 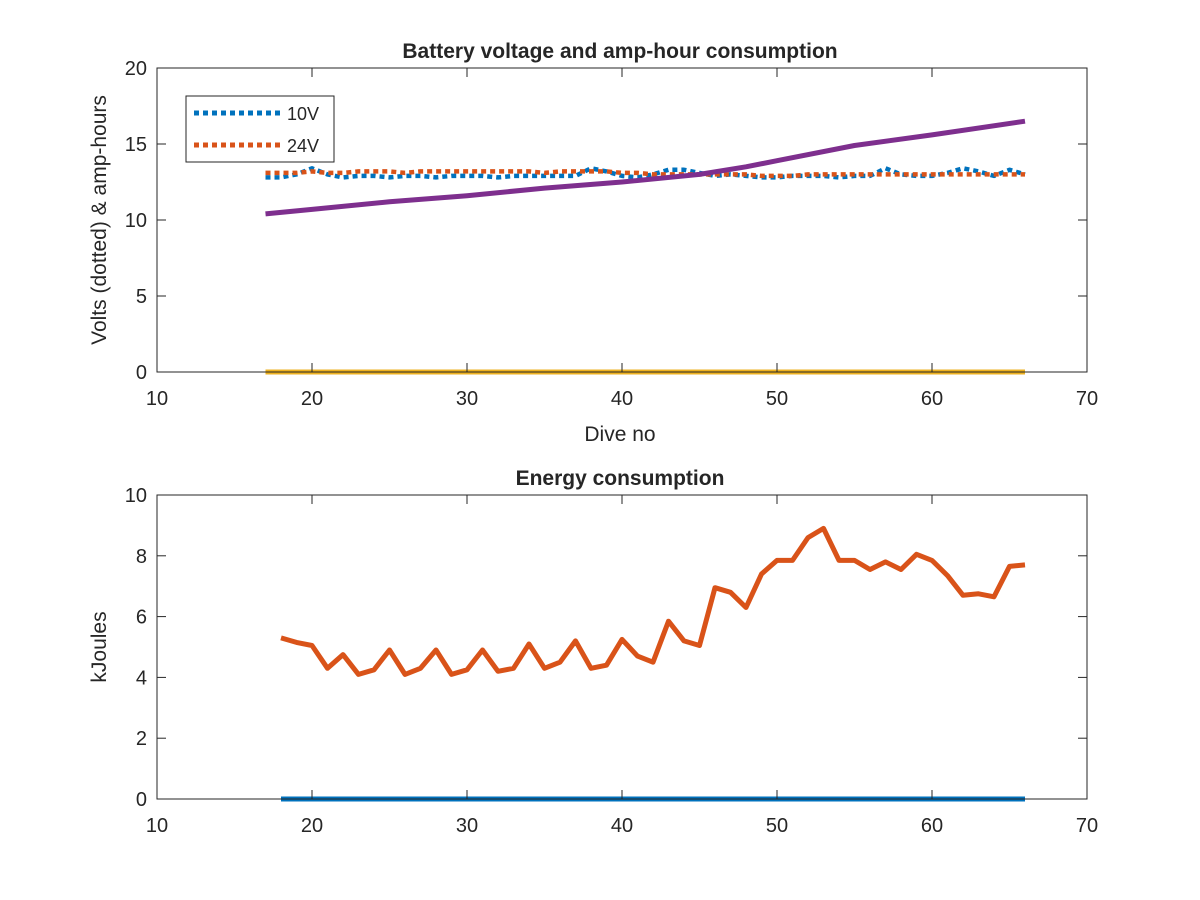 I want to click on energy-chart-xtick-label: 20, so click(x=312, y=826).